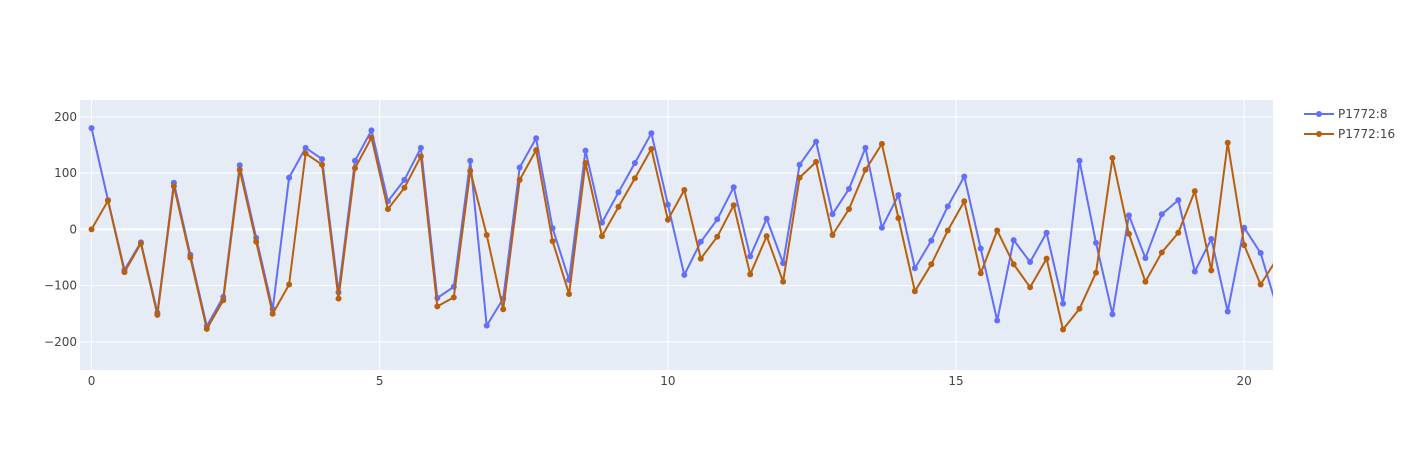 The height and width of the screenshot is (450, 1414). I want to click on legend: P1772:8 P1772:16, so click(1349, 124).